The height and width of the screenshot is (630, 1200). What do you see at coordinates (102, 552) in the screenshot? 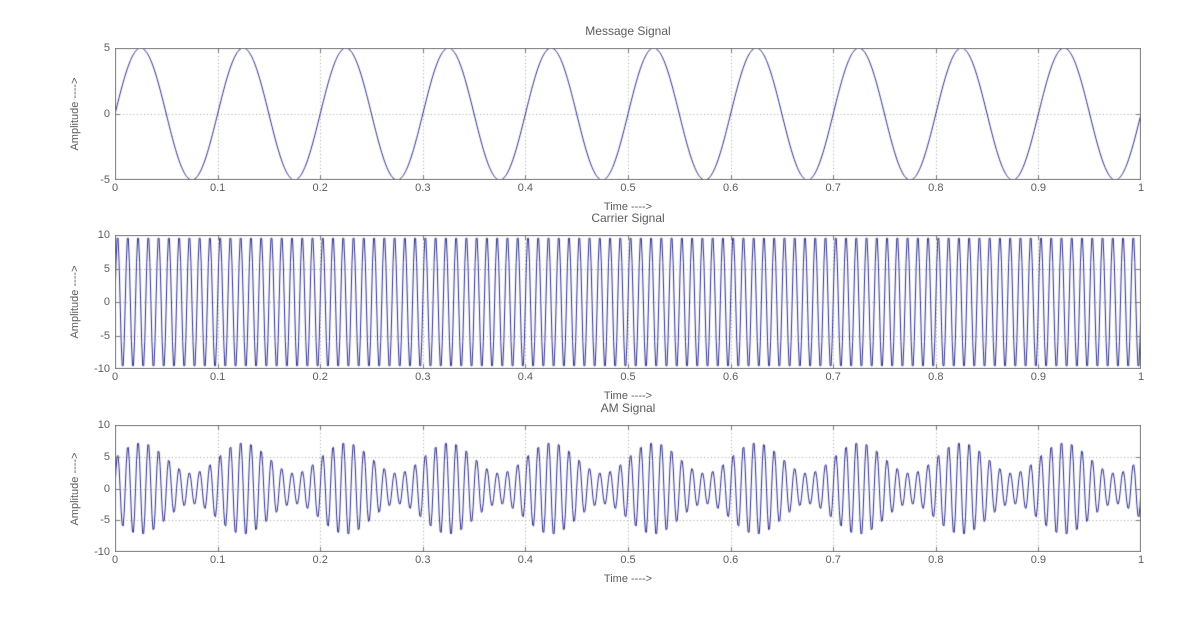
I see `y-tick-label: -10` at bounding box center [102, 552].